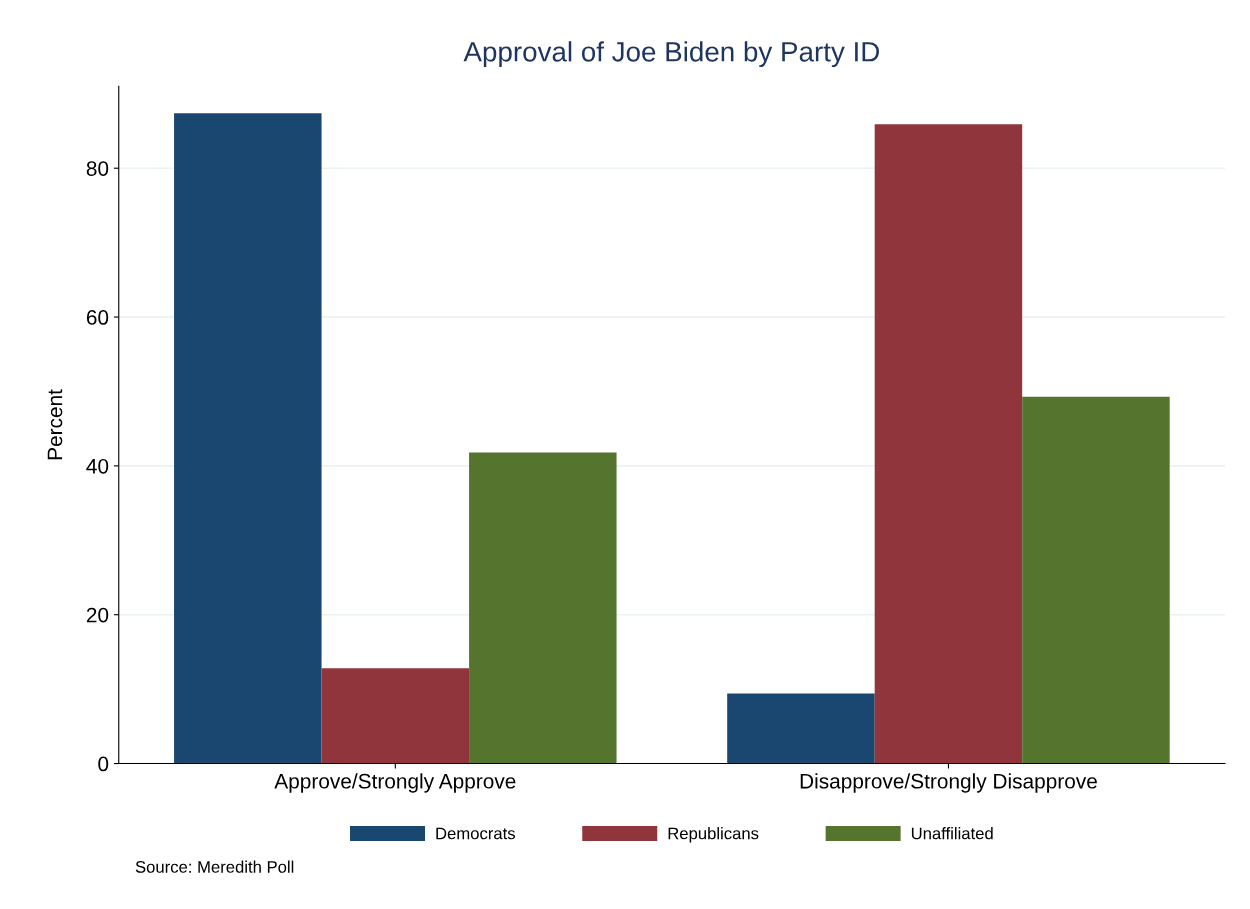 The height and width of the screenshot is (909, 1250). Describe the element at coordinates (952, 833) in the screenshot. I see `legend-label: Unaffiliated` at that location.